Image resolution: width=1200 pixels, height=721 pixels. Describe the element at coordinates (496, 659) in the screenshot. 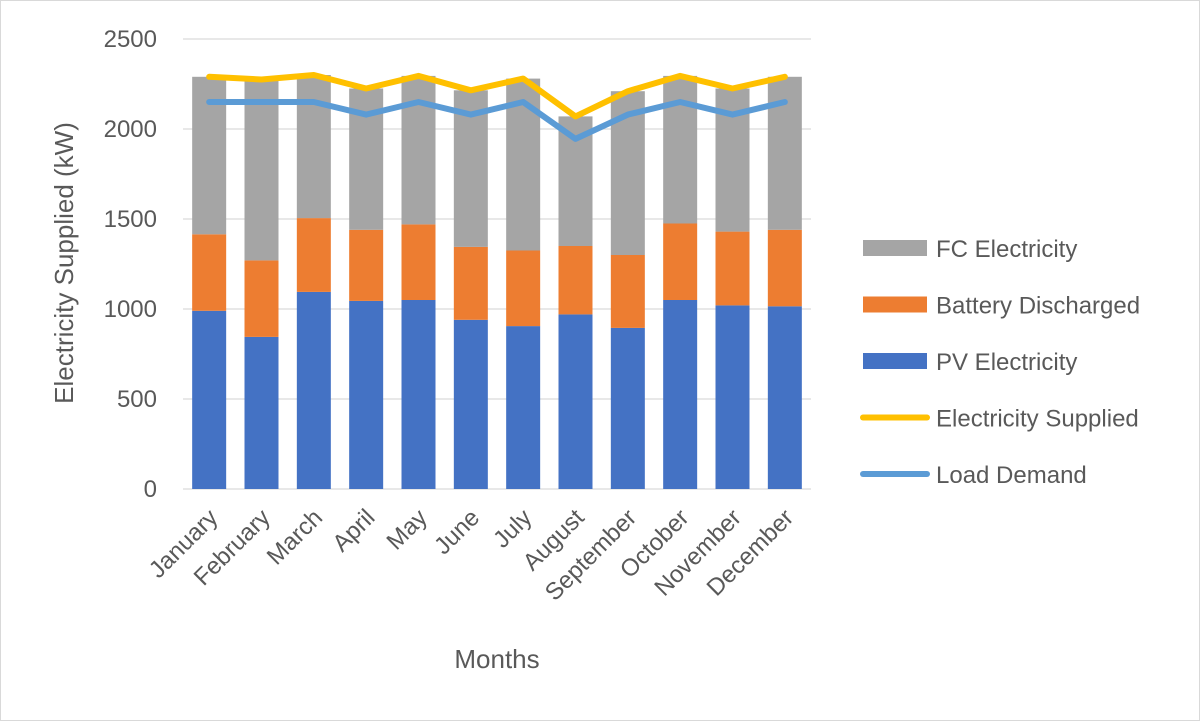

I see `x-axis-title: Months` at that location.